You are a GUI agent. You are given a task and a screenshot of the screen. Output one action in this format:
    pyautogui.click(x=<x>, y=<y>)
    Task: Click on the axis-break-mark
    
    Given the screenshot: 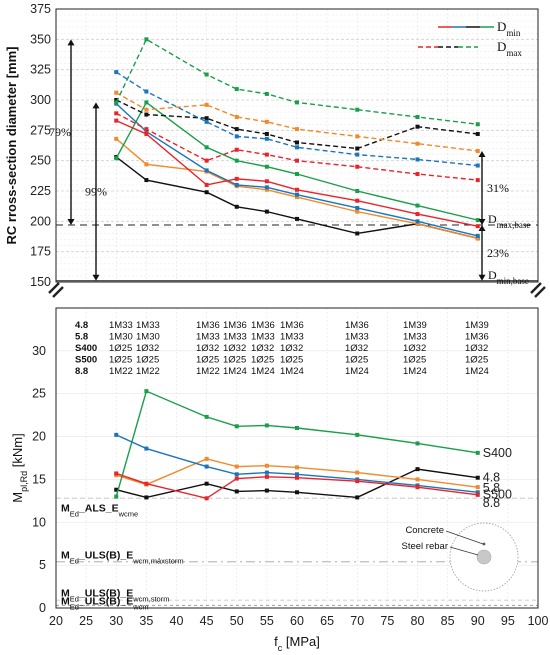 What is the action you would take?
    pyautogui.click(x=58, y=292)
    